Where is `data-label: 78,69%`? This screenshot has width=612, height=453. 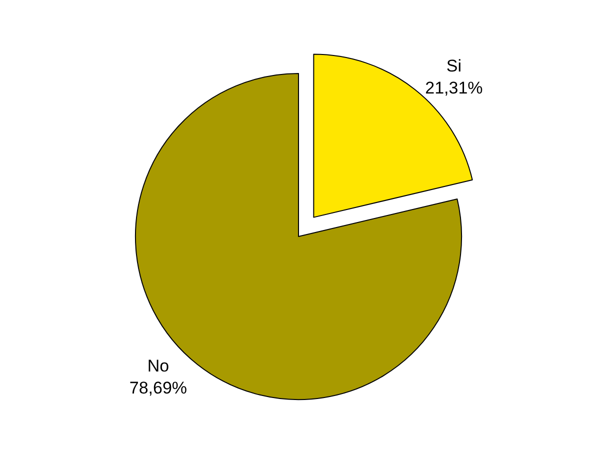
data-label: 78,69% is located at coordinates (158, 388).